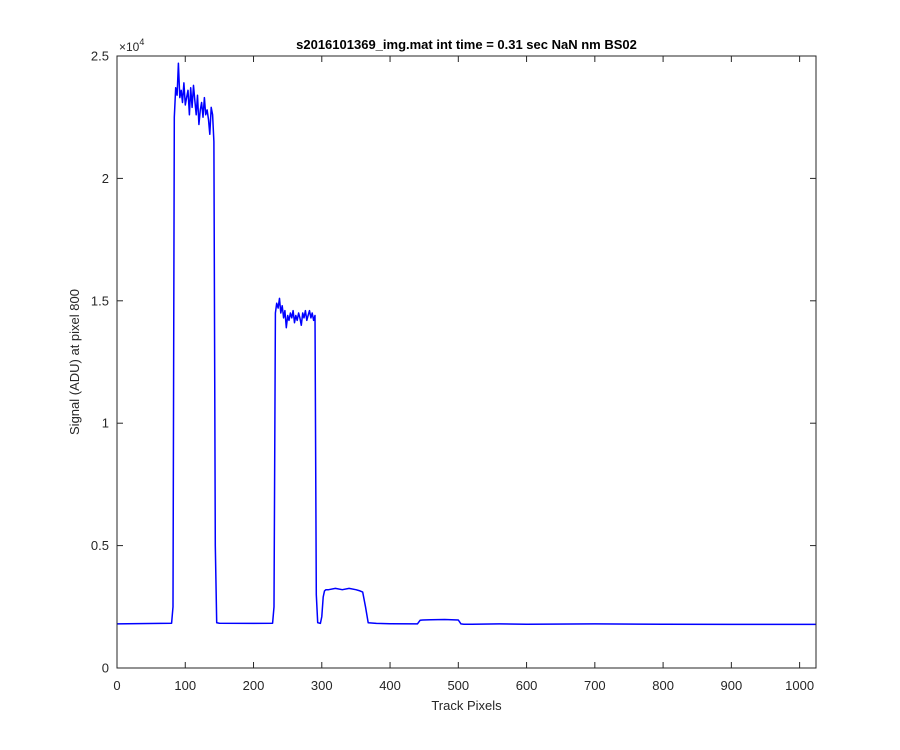  I want to click on y-tick-label: 1.5, so click(100, 300).